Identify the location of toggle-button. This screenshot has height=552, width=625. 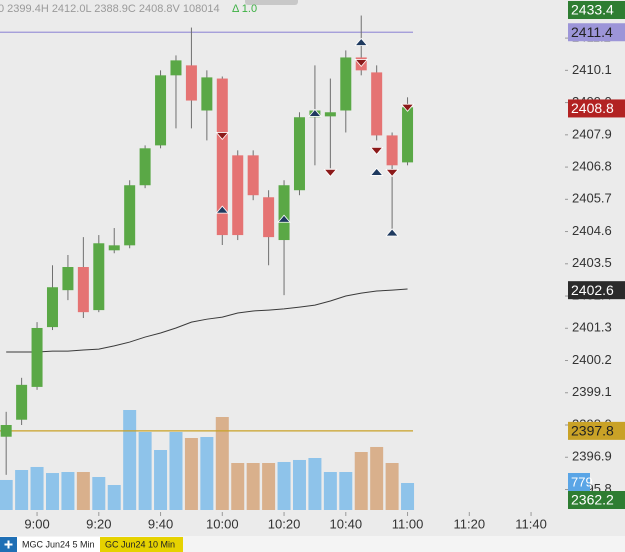
(271, 2).